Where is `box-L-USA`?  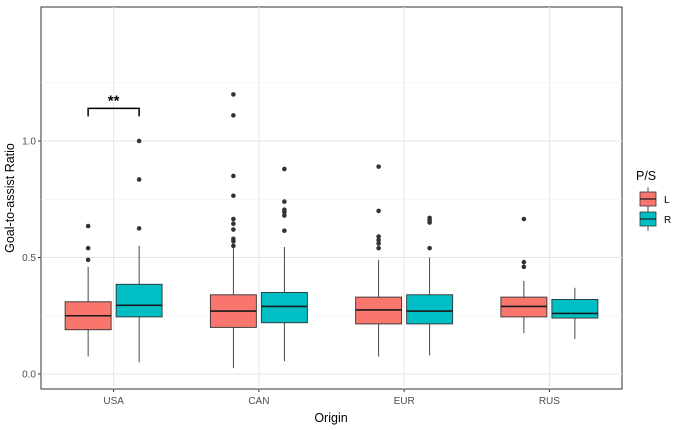 box-L-USA is located at coordinates (88, 290).